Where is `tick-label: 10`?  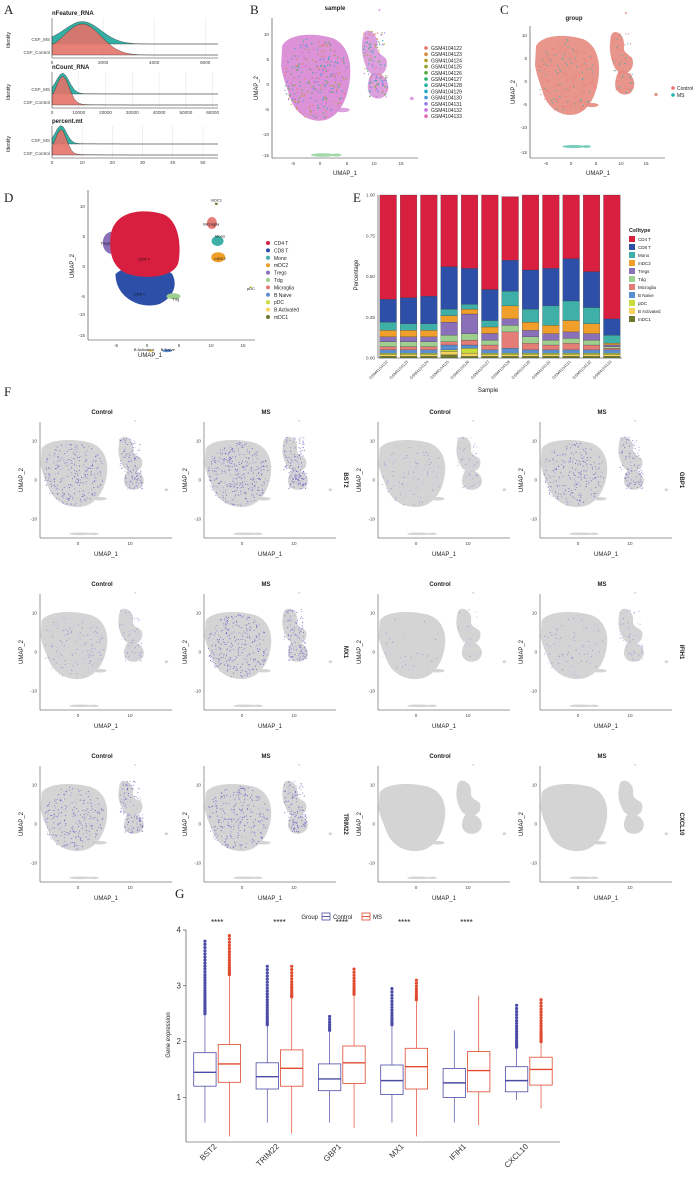
tick-label: 10 is located at coordinates (35, 613).